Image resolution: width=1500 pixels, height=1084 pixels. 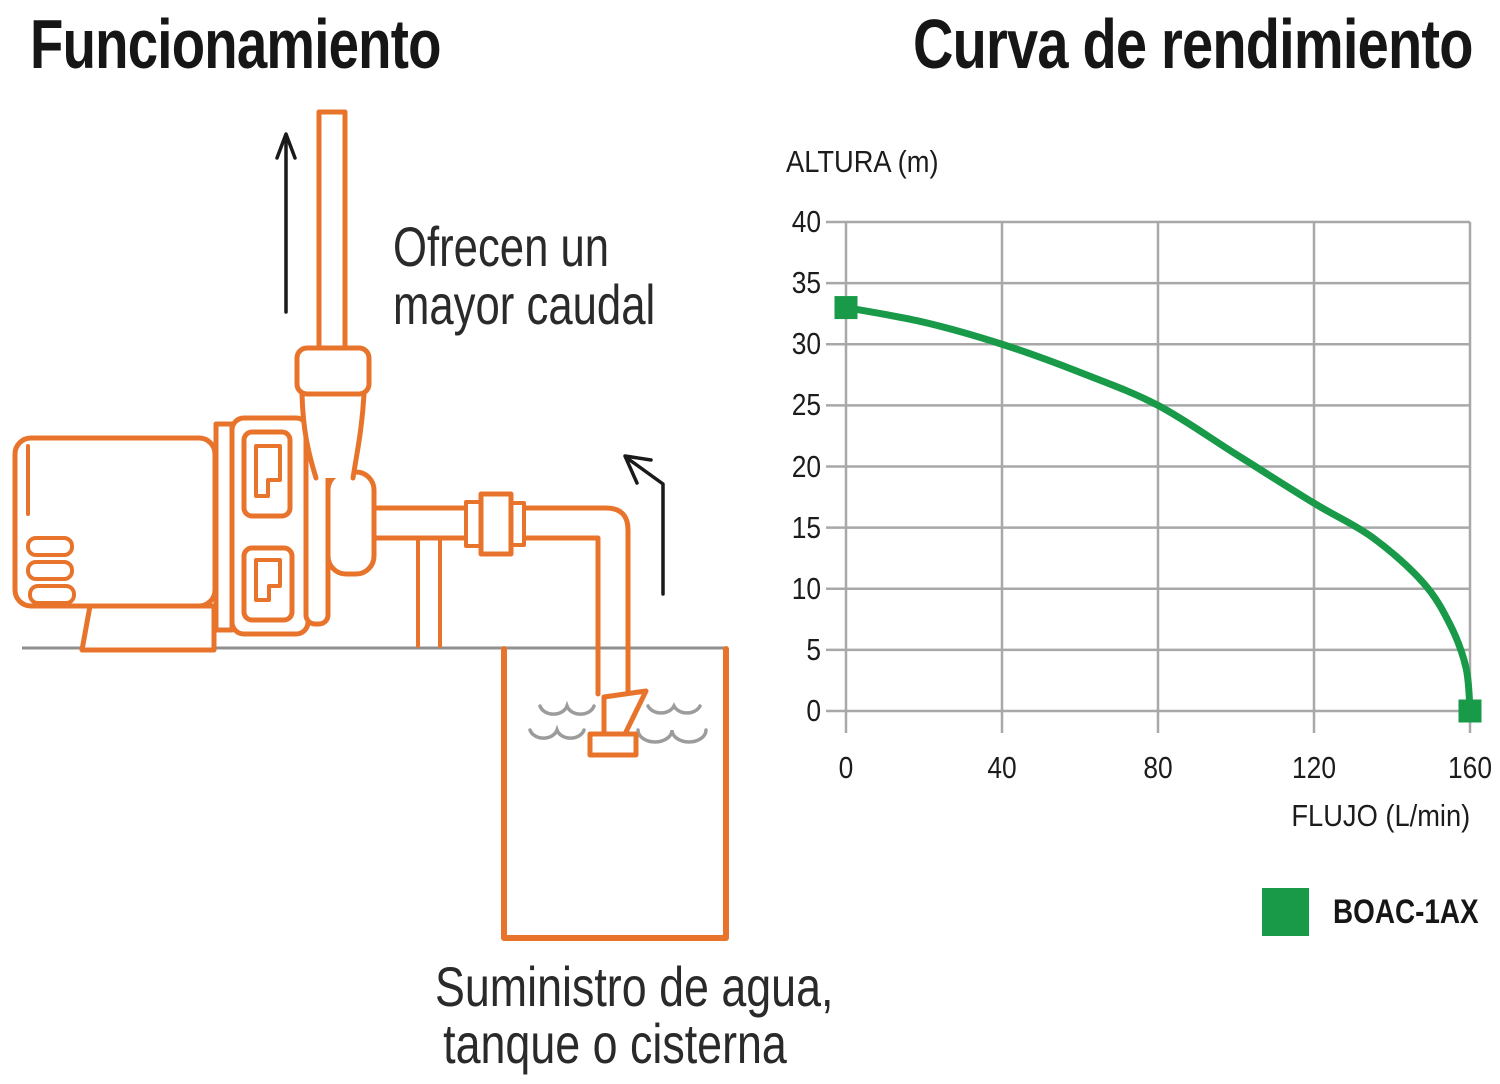 What do you see at coordinates (806, 344) in the screenshot?
I see `y-tick-label: 30` at bounding box center [806, 344].